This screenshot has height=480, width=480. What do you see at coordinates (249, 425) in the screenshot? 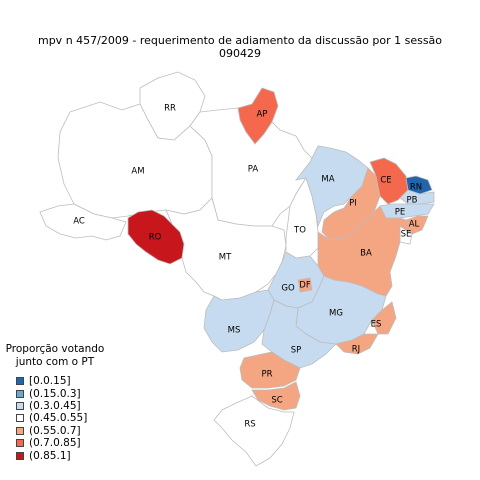
I see `state-label-RS: RS` at bounding box center [249, 425].